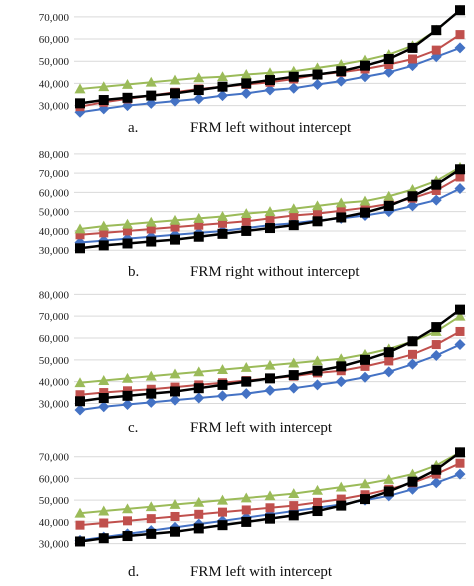  Describe the element at coordinates (133, 428) in the screenshot. I see `caption-letter: c.` at that location.